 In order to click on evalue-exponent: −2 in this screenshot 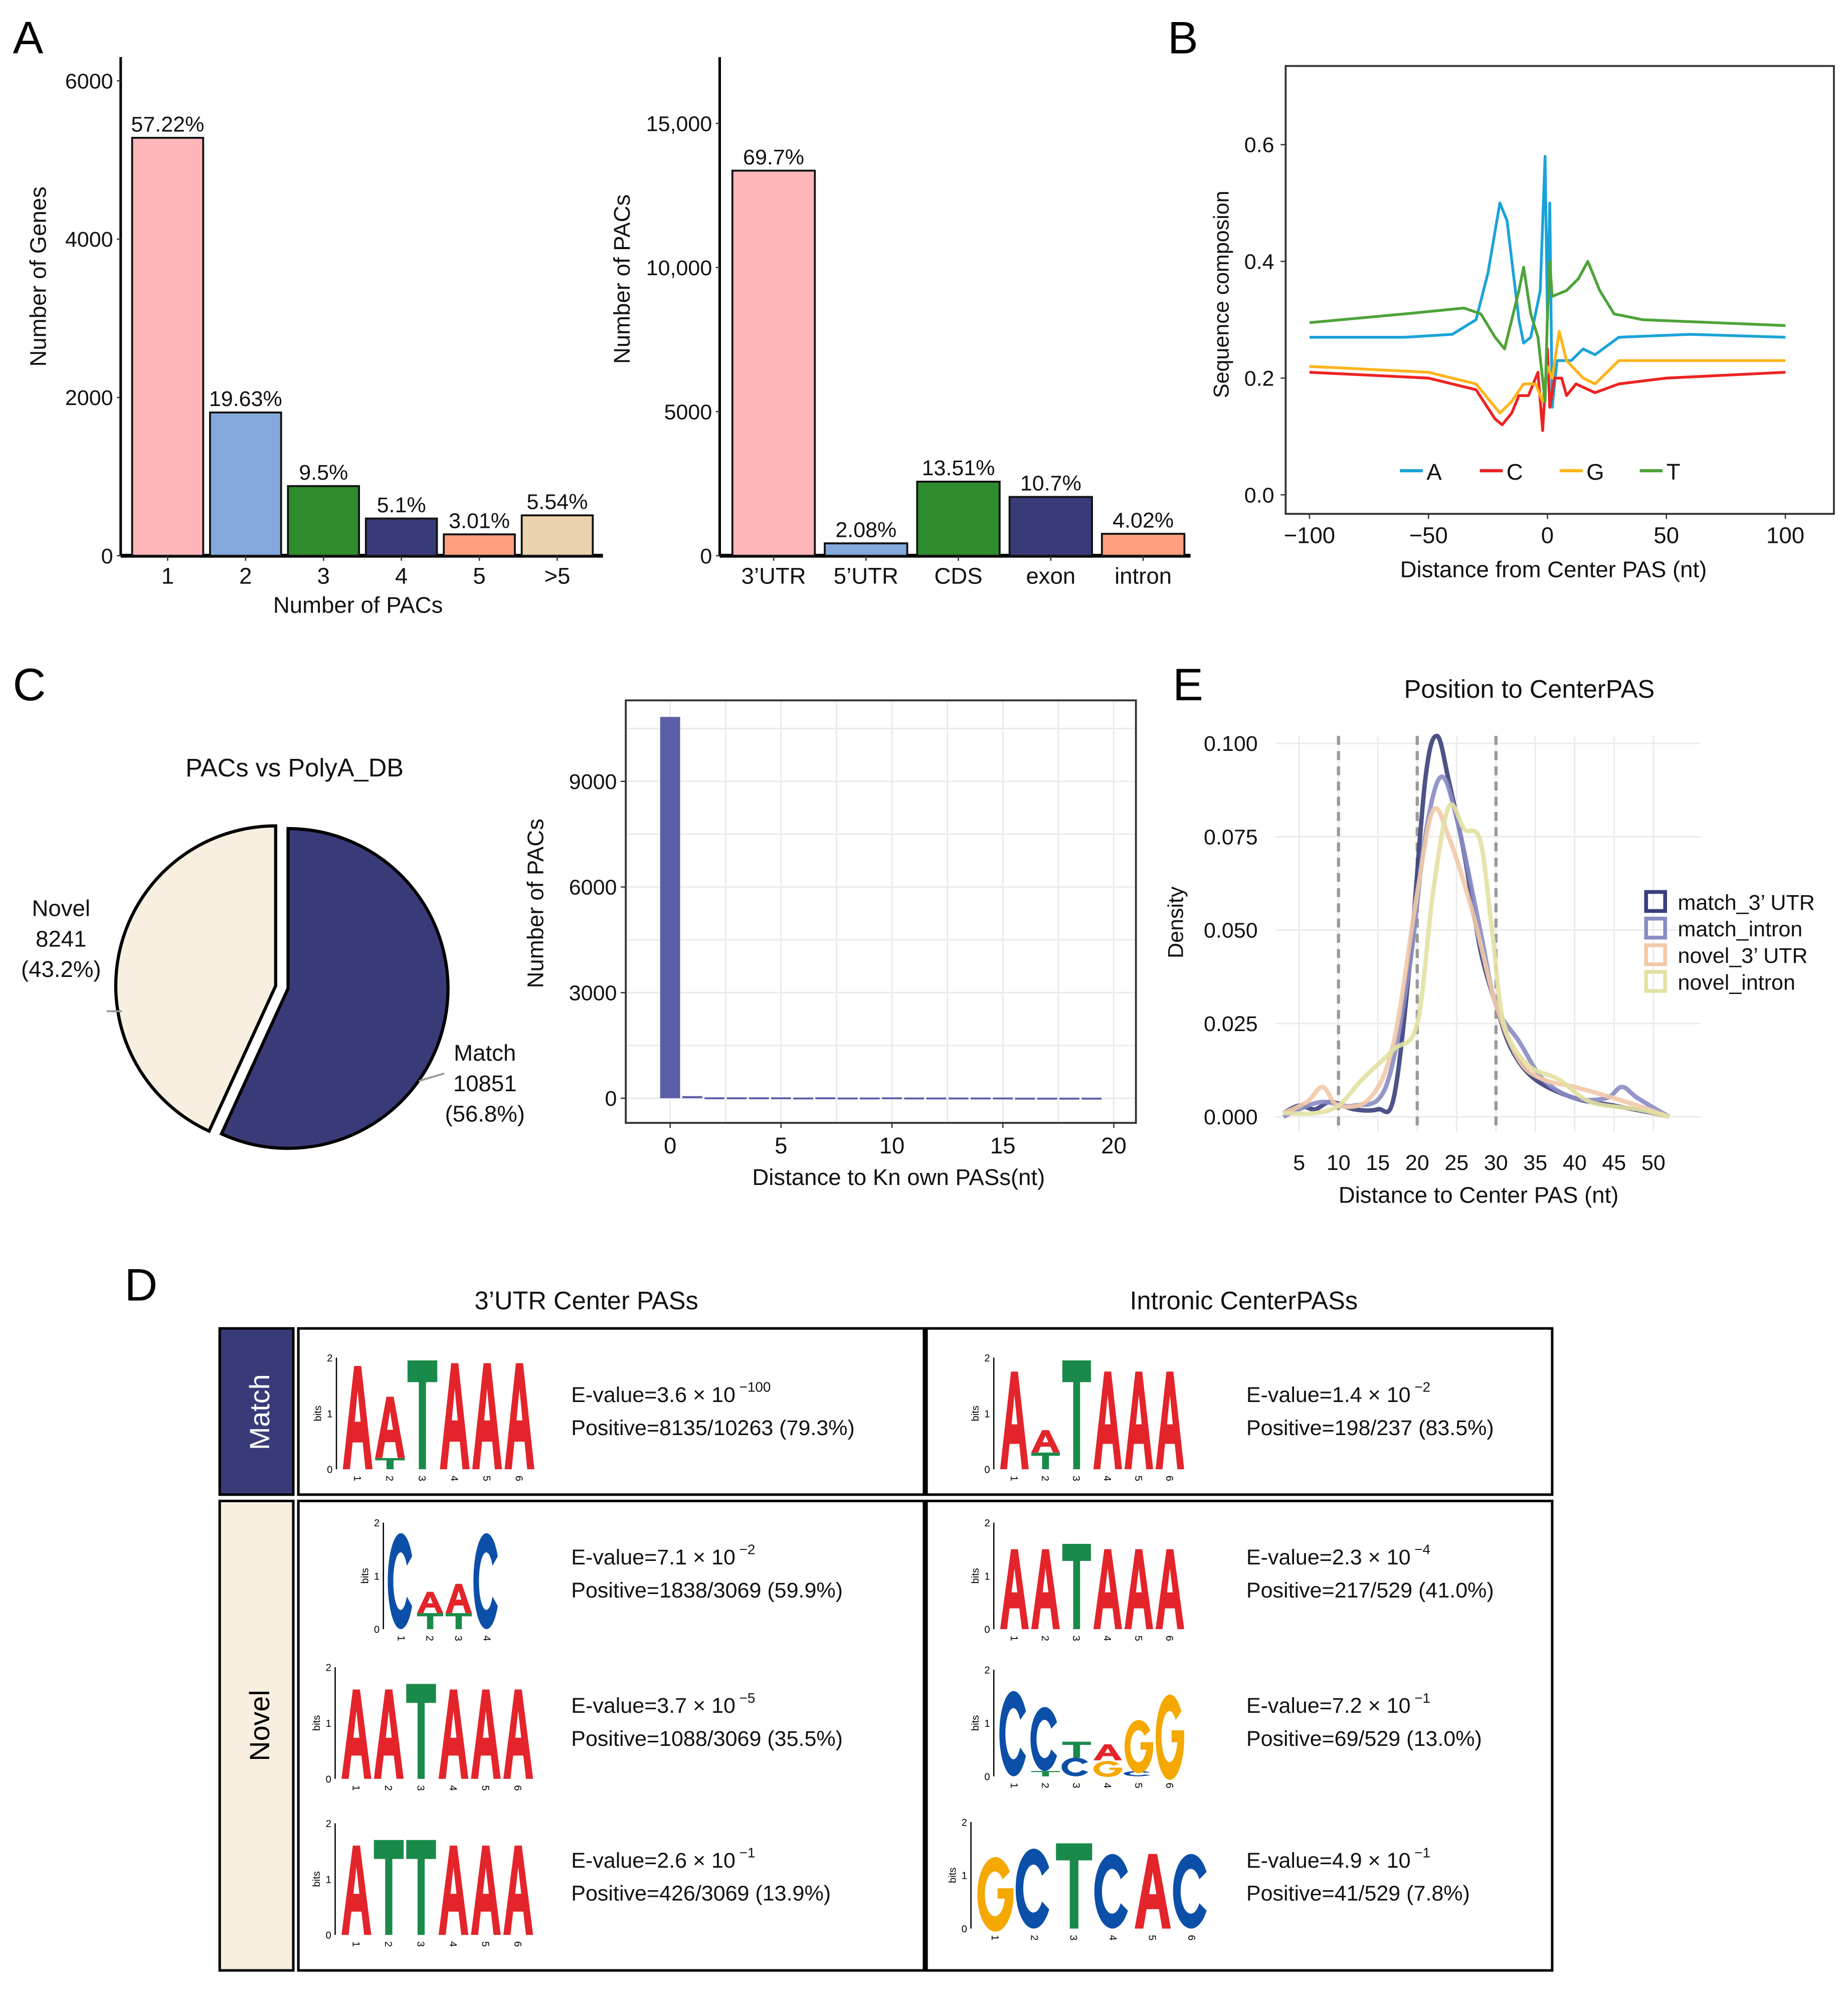, I will do `click(1420, 1387)`.